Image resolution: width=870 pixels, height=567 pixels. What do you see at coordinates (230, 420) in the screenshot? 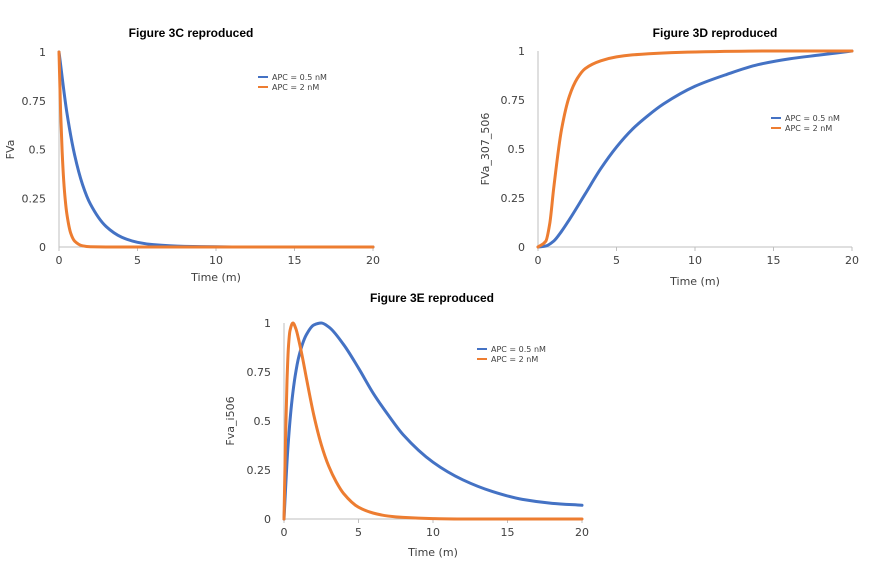
I see `y-axis-label: Fva_i506` at bounding box center [230, 420].